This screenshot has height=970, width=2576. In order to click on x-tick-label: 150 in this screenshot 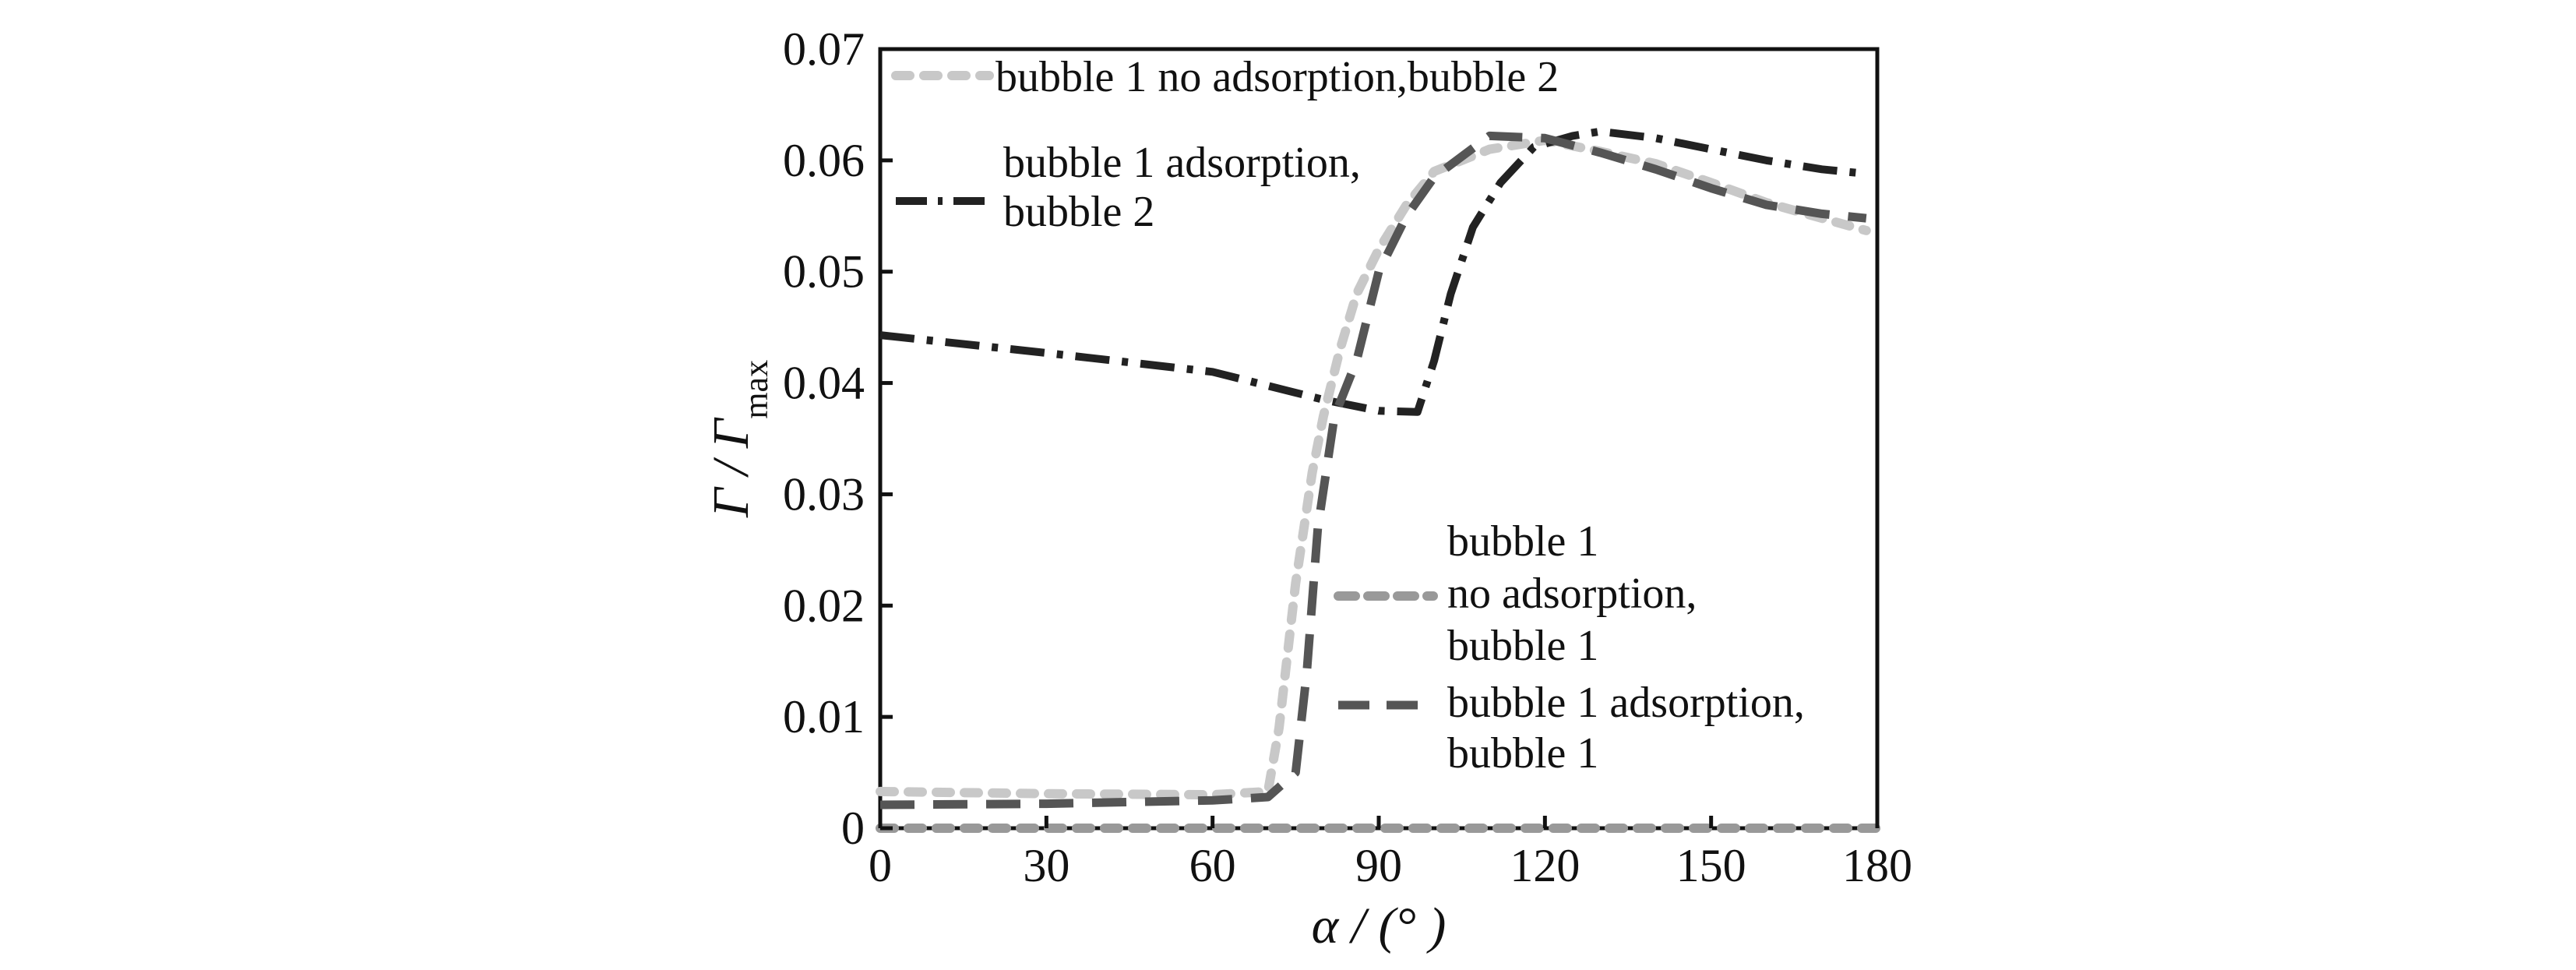, I will do `click(1711, 866)`.